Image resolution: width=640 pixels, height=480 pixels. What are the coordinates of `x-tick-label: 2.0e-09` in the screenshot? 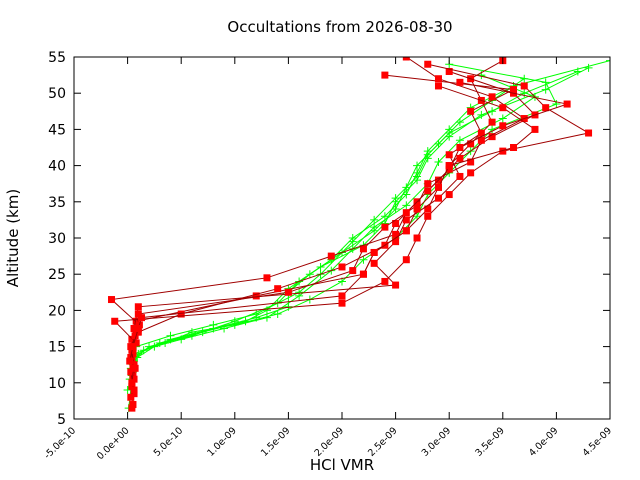 It's located at (330, 442).